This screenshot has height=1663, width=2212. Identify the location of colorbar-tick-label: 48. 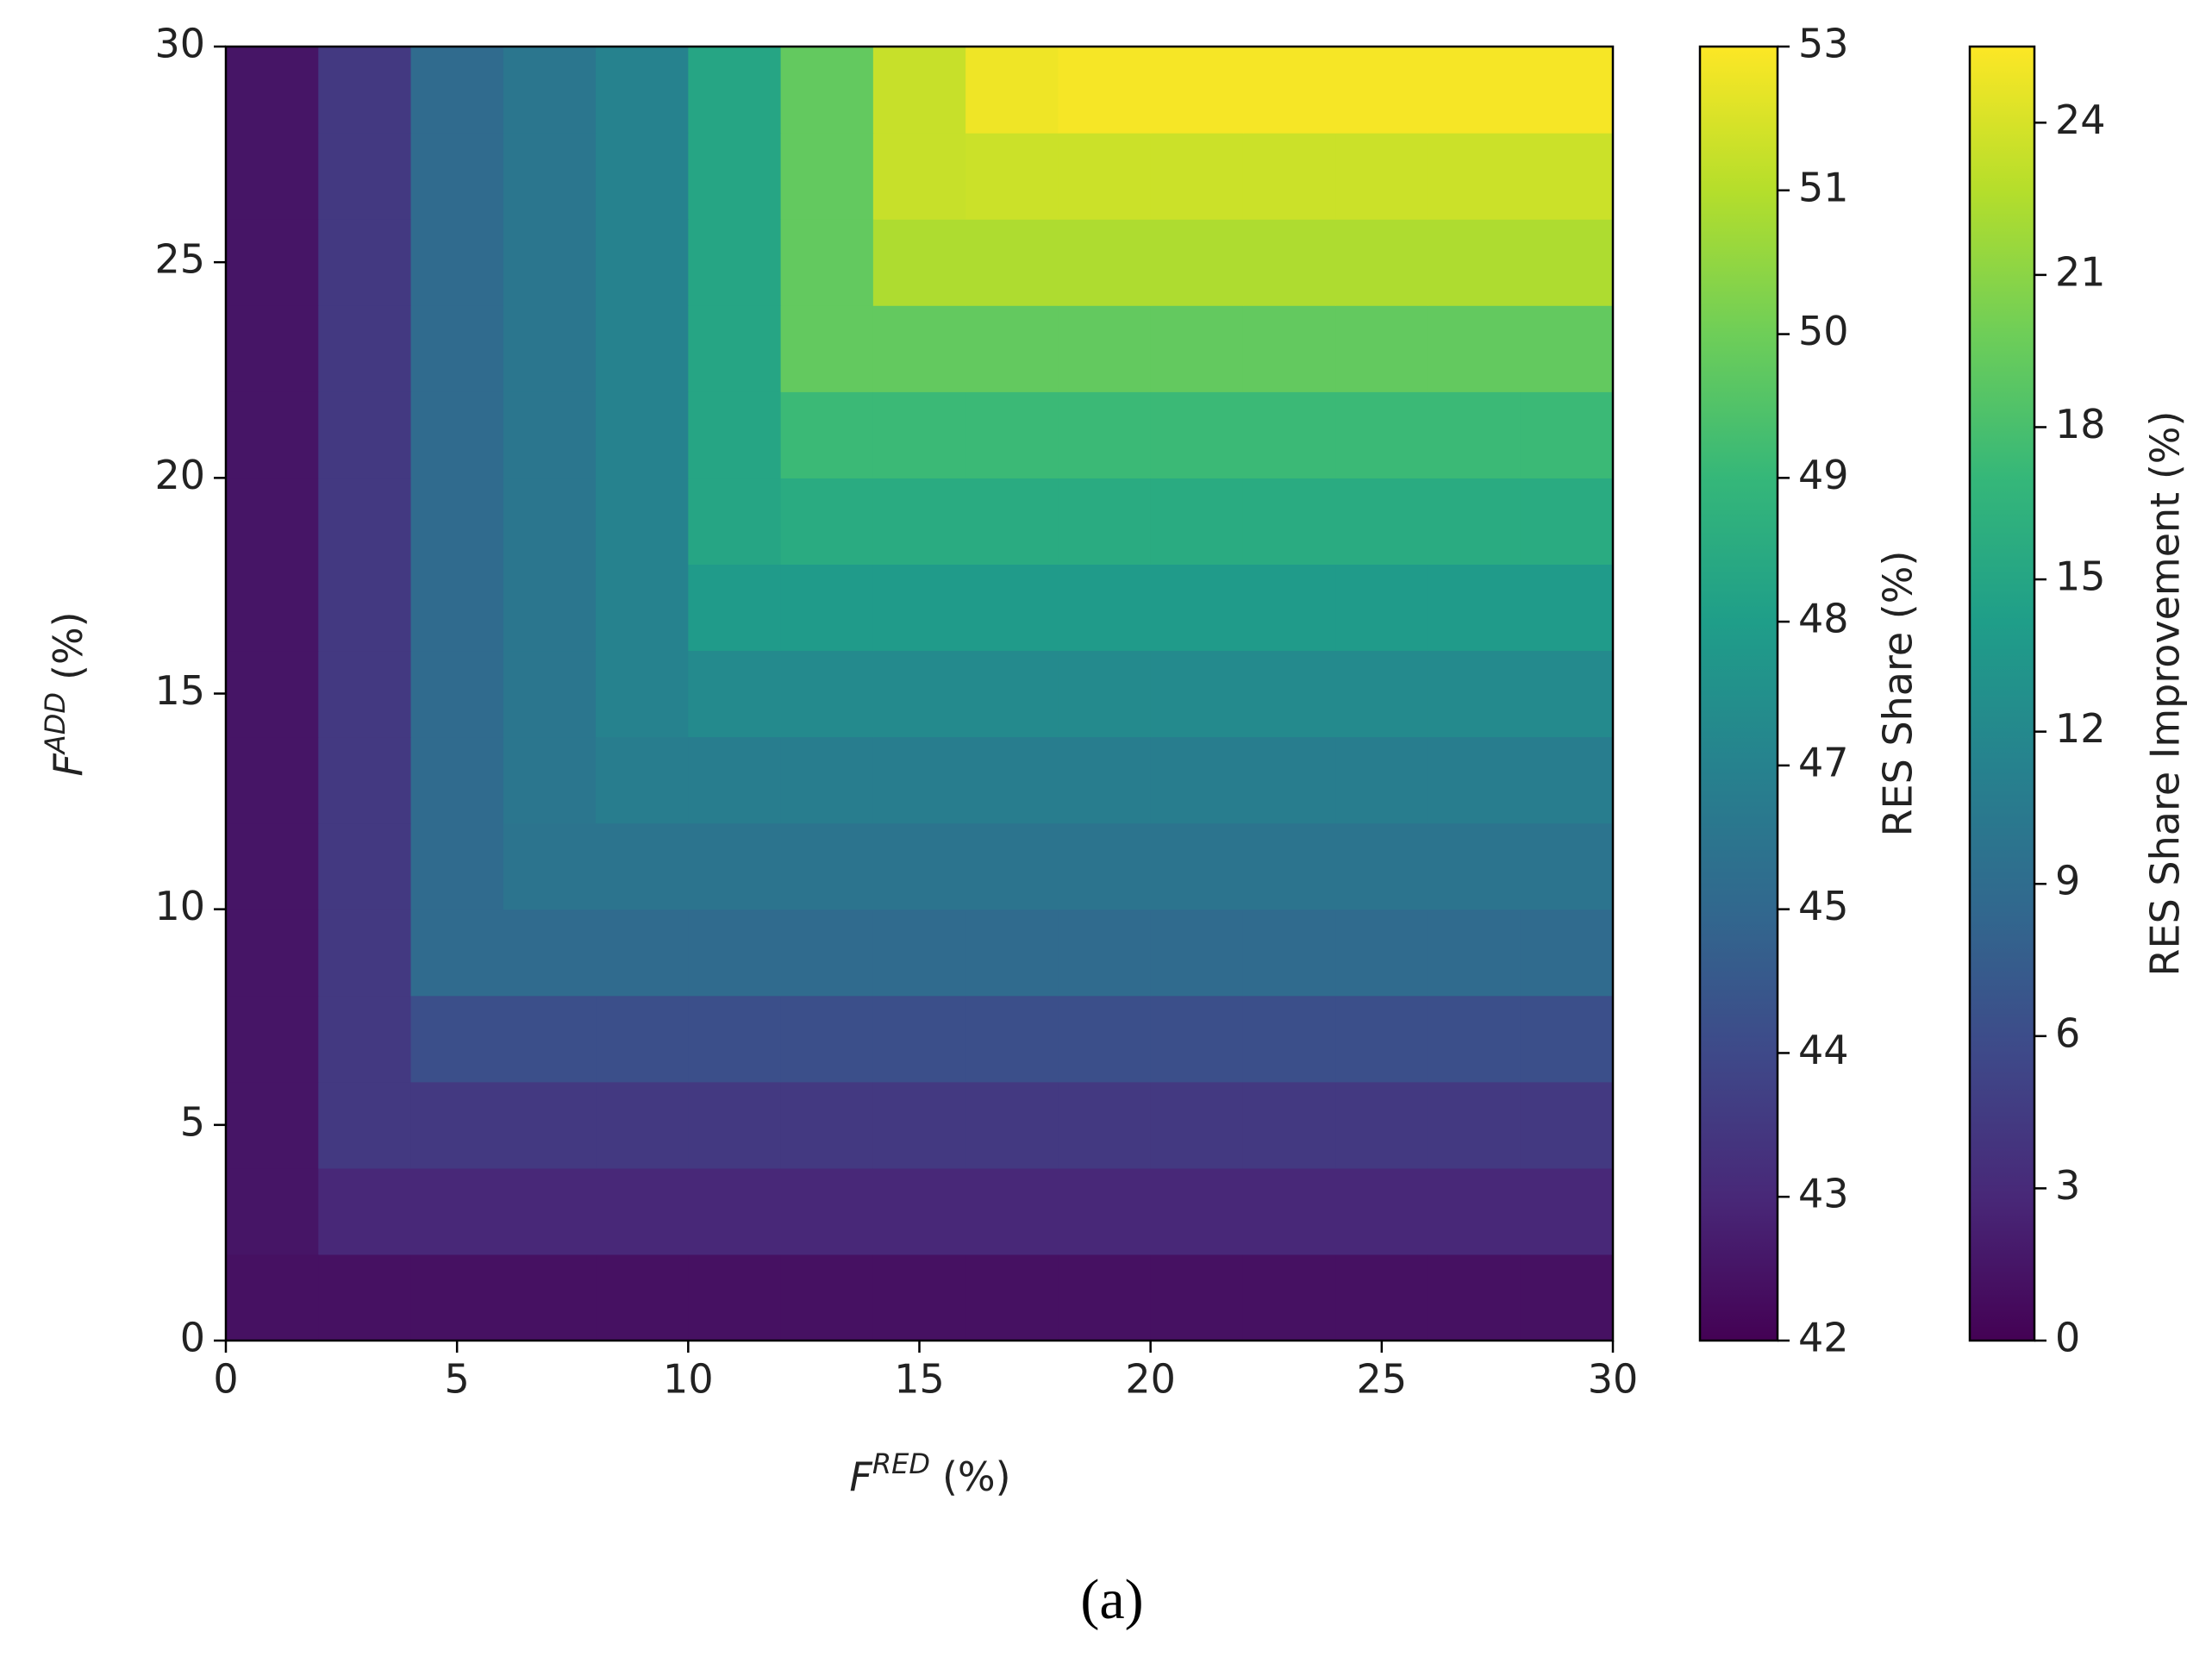
(1823, 619).